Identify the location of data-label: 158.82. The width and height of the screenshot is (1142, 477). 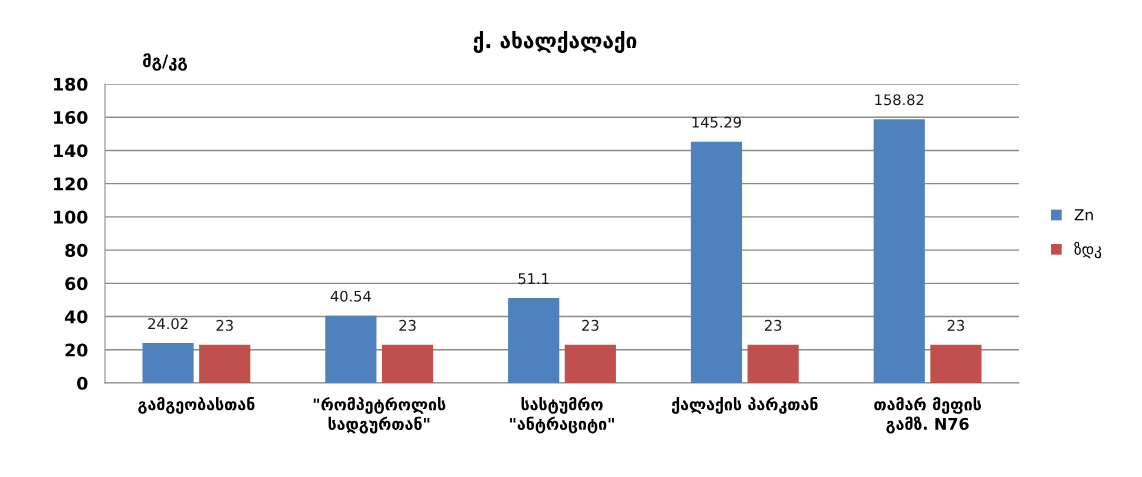
(899, 100).